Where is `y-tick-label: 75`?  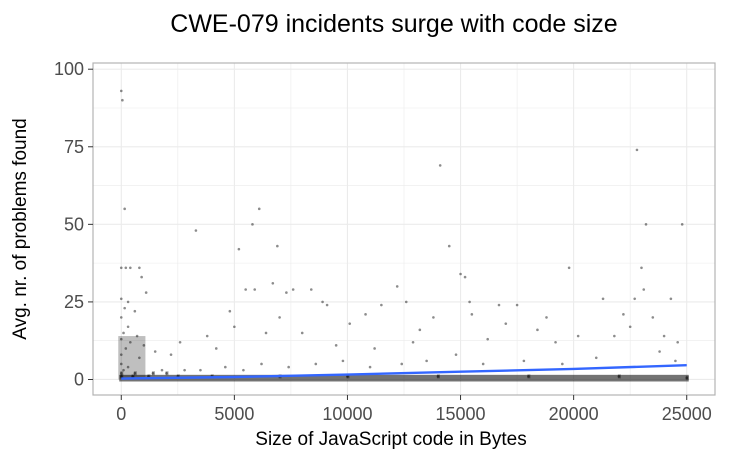
y-tick-label: 75 is located at coordinates (74, 147).